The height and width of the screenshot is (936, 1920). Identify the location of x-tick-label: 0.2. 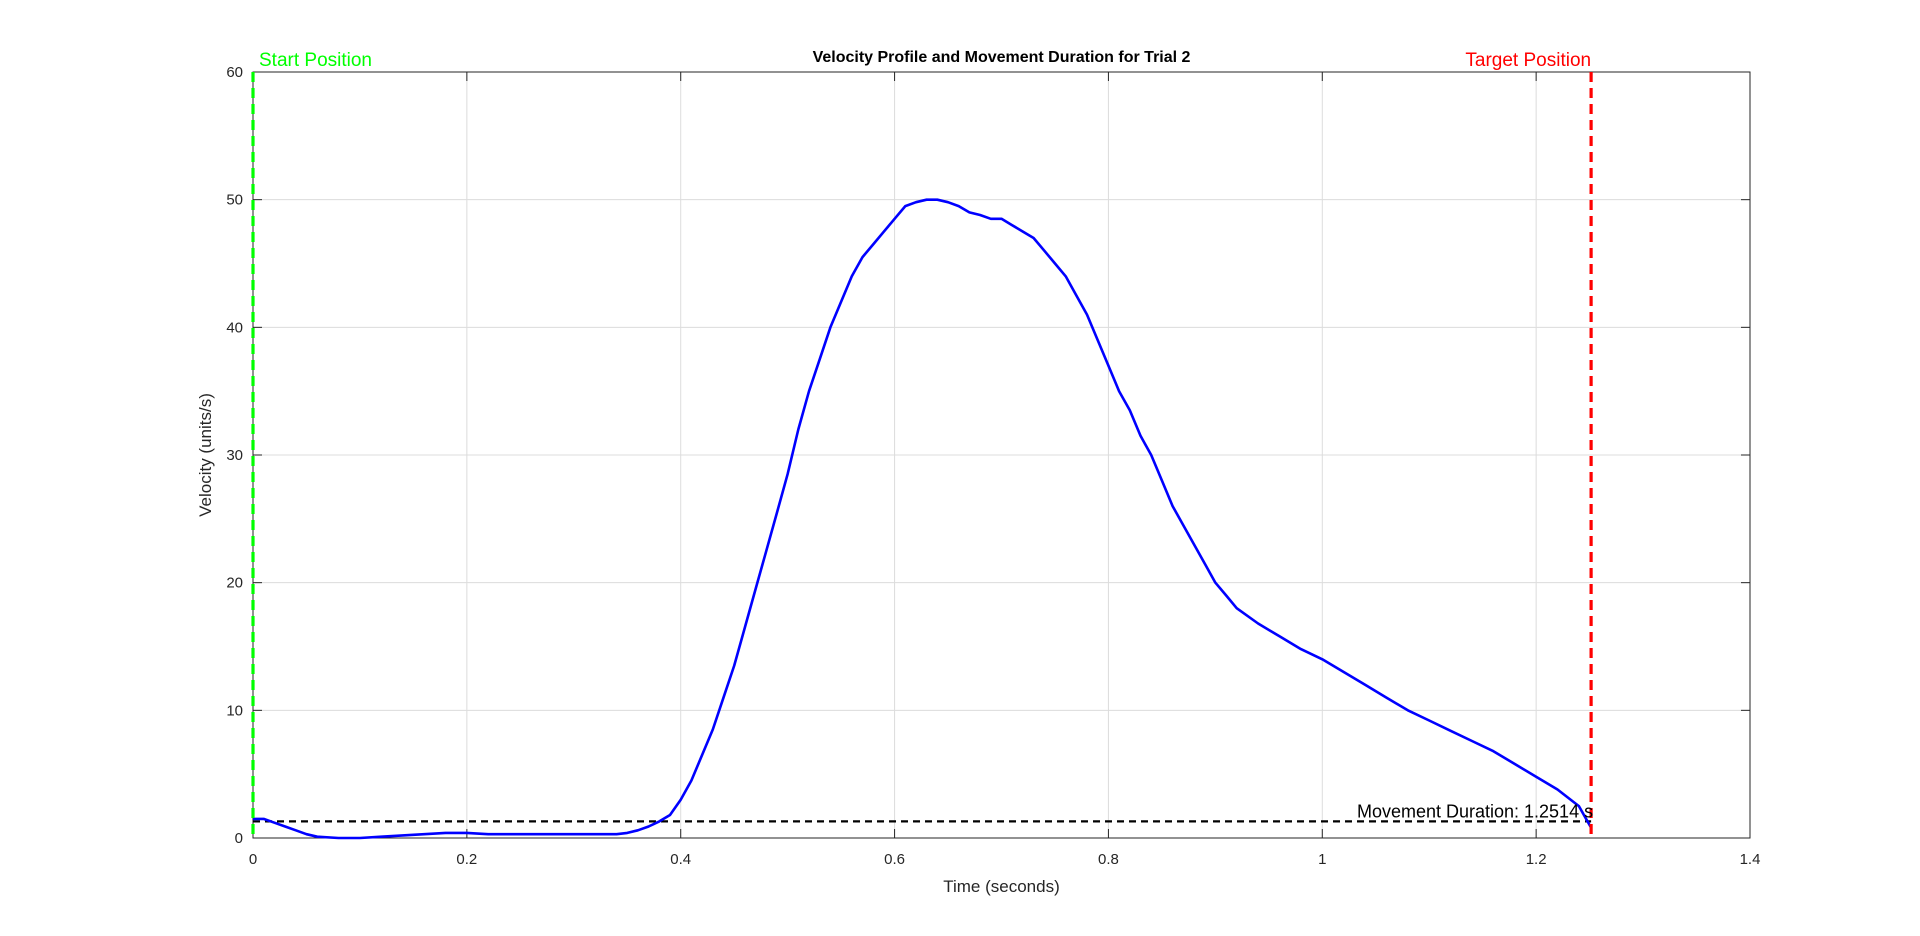
(466, 859).